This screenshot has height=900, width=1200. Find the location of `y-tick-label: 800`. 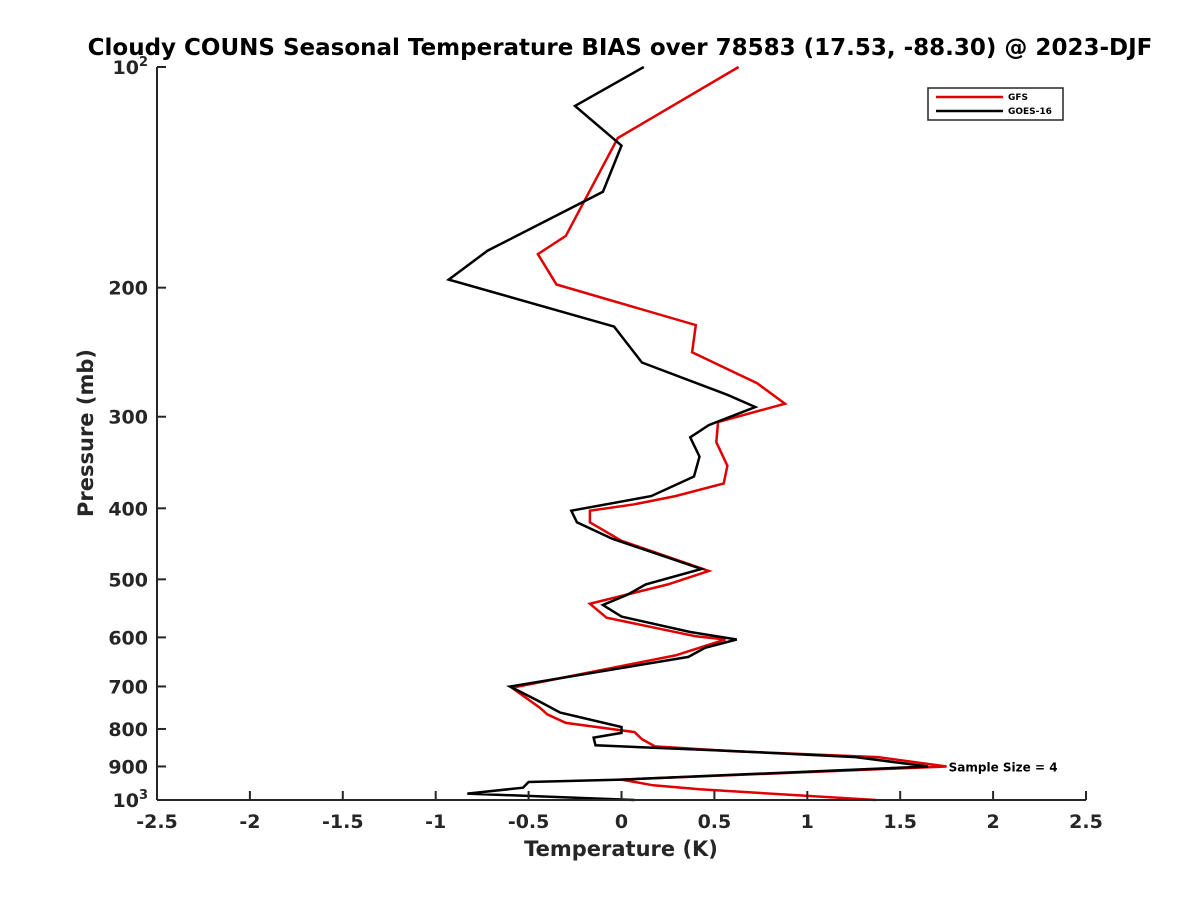

y-tick-label: 800 is located at coordinates (128, 730).